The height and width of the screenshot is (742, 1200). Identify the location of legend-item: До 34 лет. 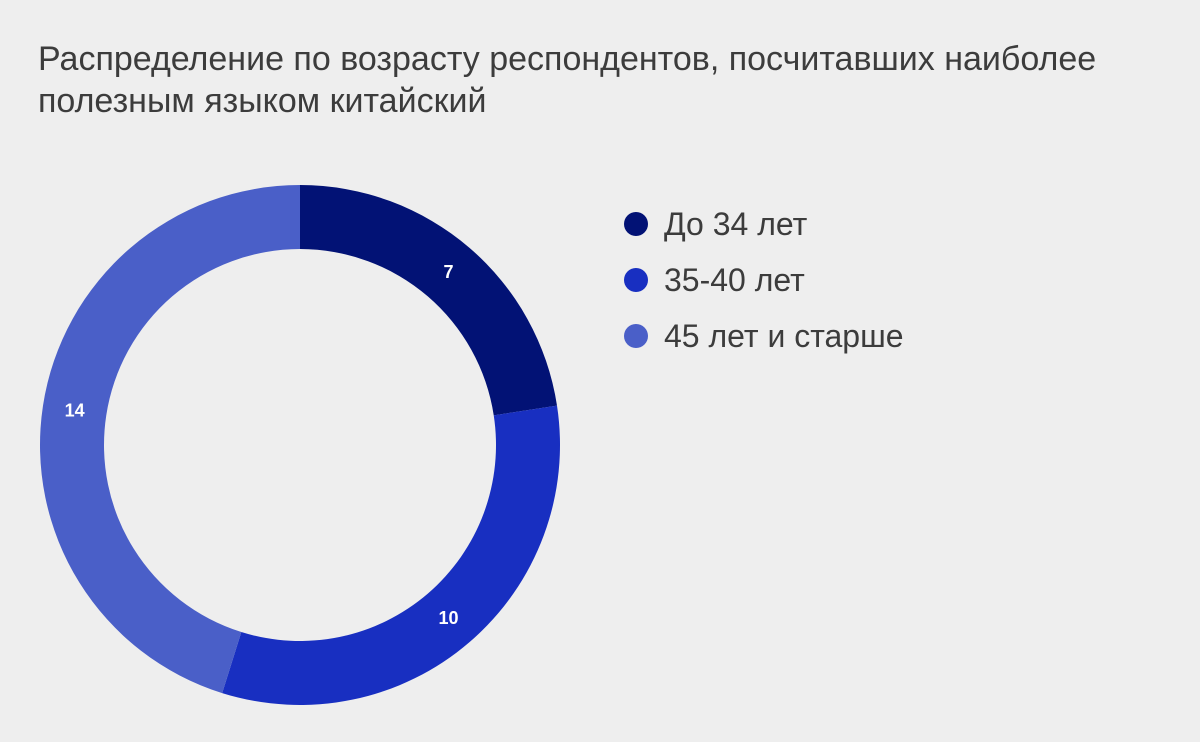
(764, 224).